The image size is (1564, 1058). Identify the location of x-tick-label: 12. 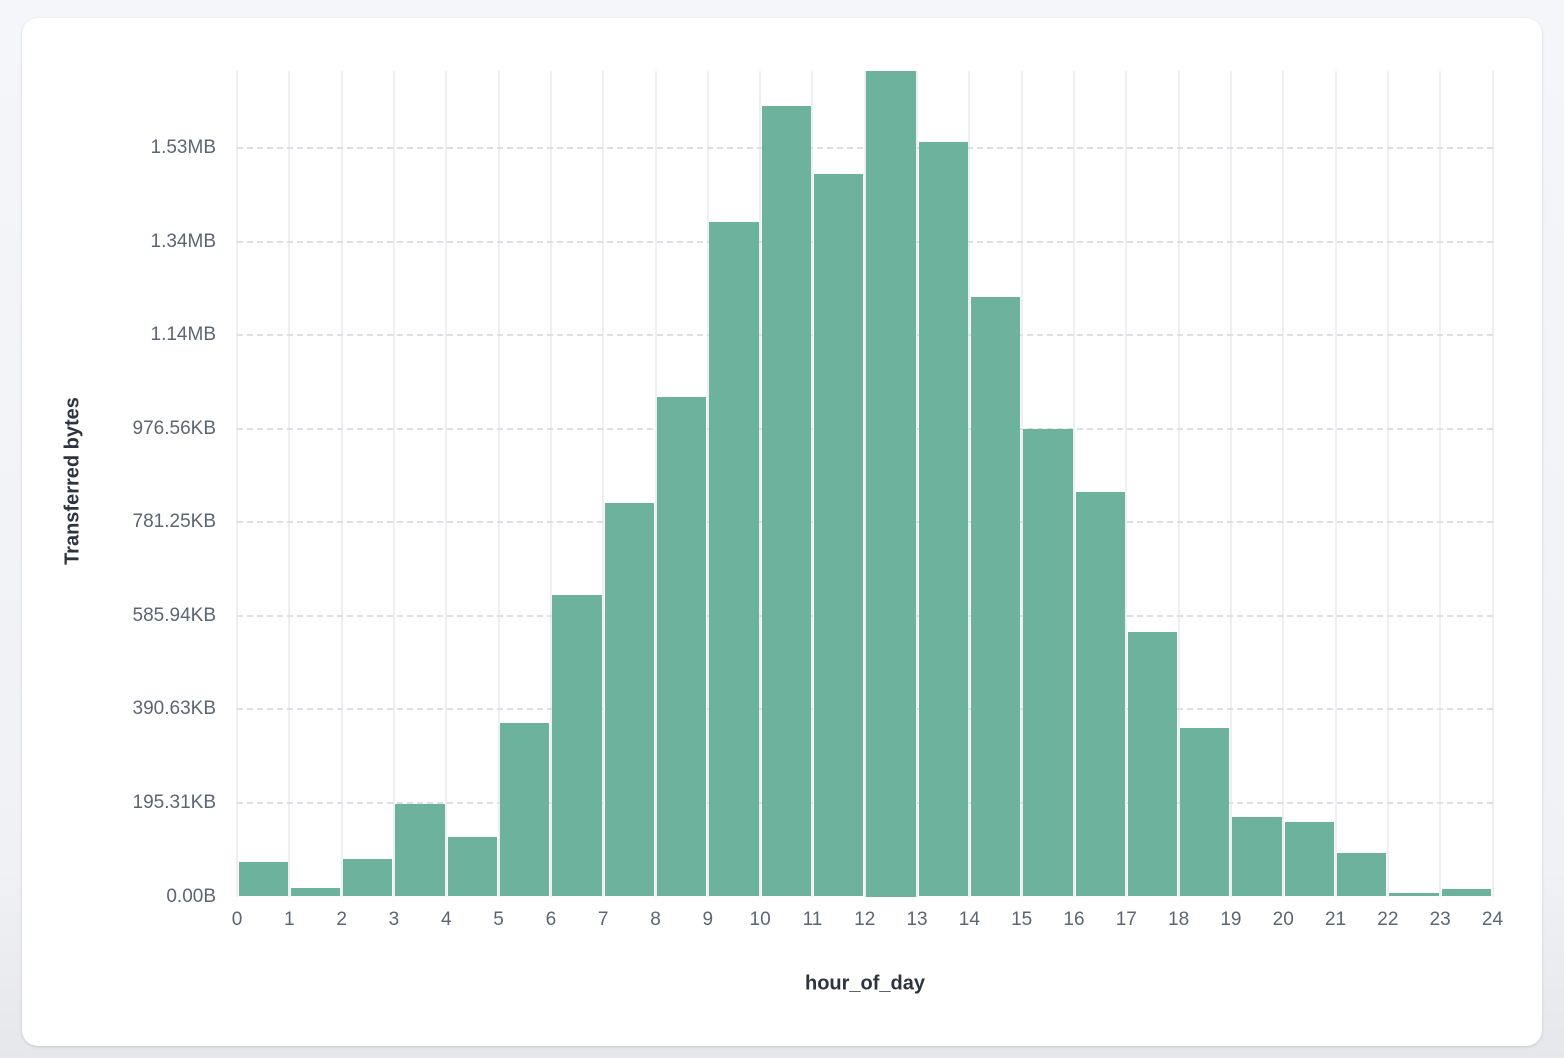
(865, 919).